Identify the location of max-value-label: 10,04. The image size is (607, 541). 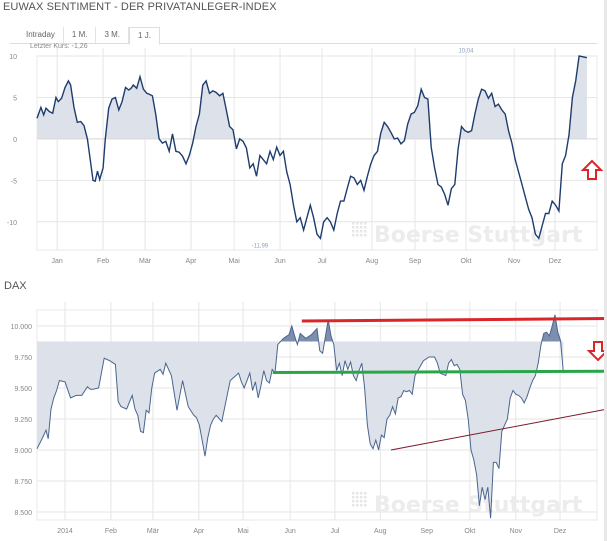
(466, 52).